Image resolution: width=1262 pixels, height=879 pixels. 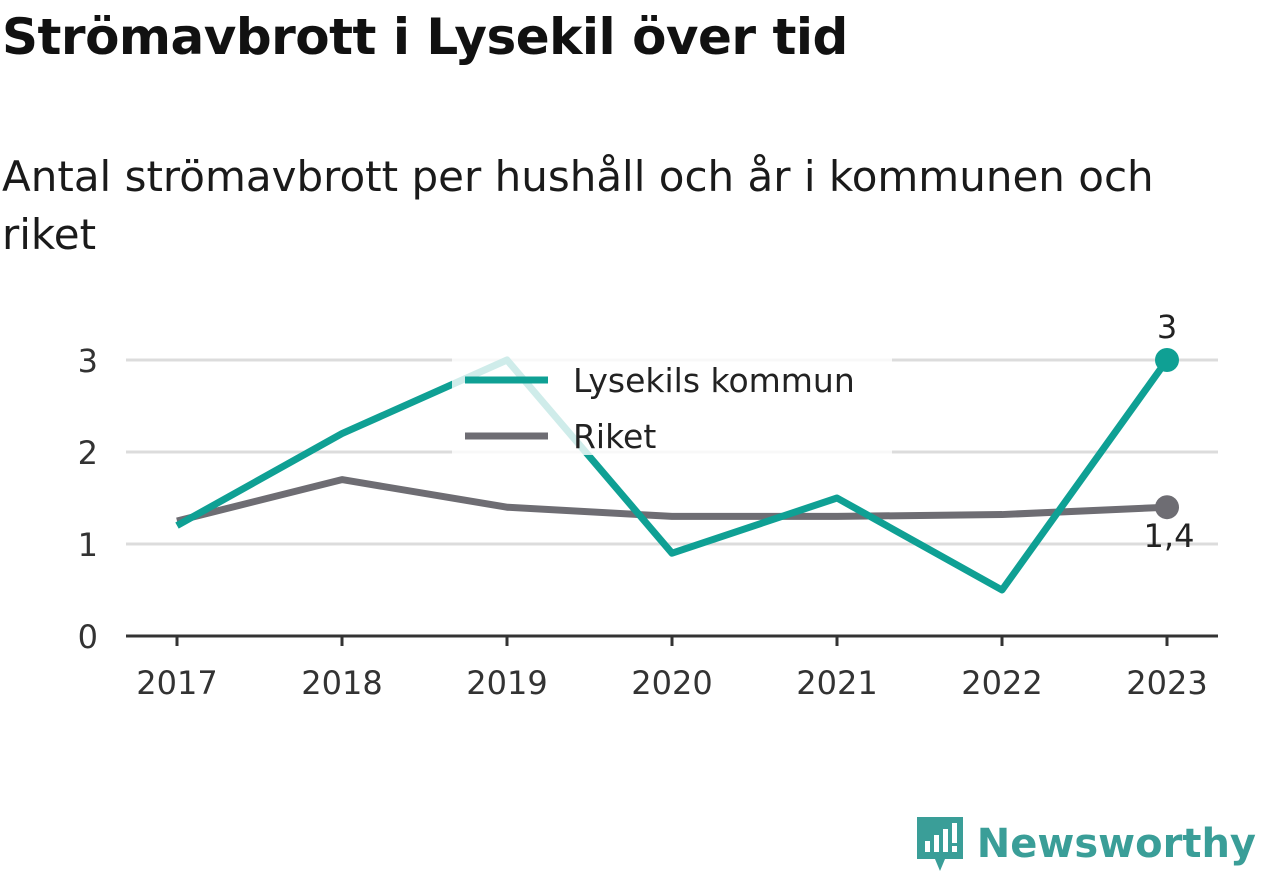 I want to click on brand-logo: Newsworthy, so click(x=1085, y=844).